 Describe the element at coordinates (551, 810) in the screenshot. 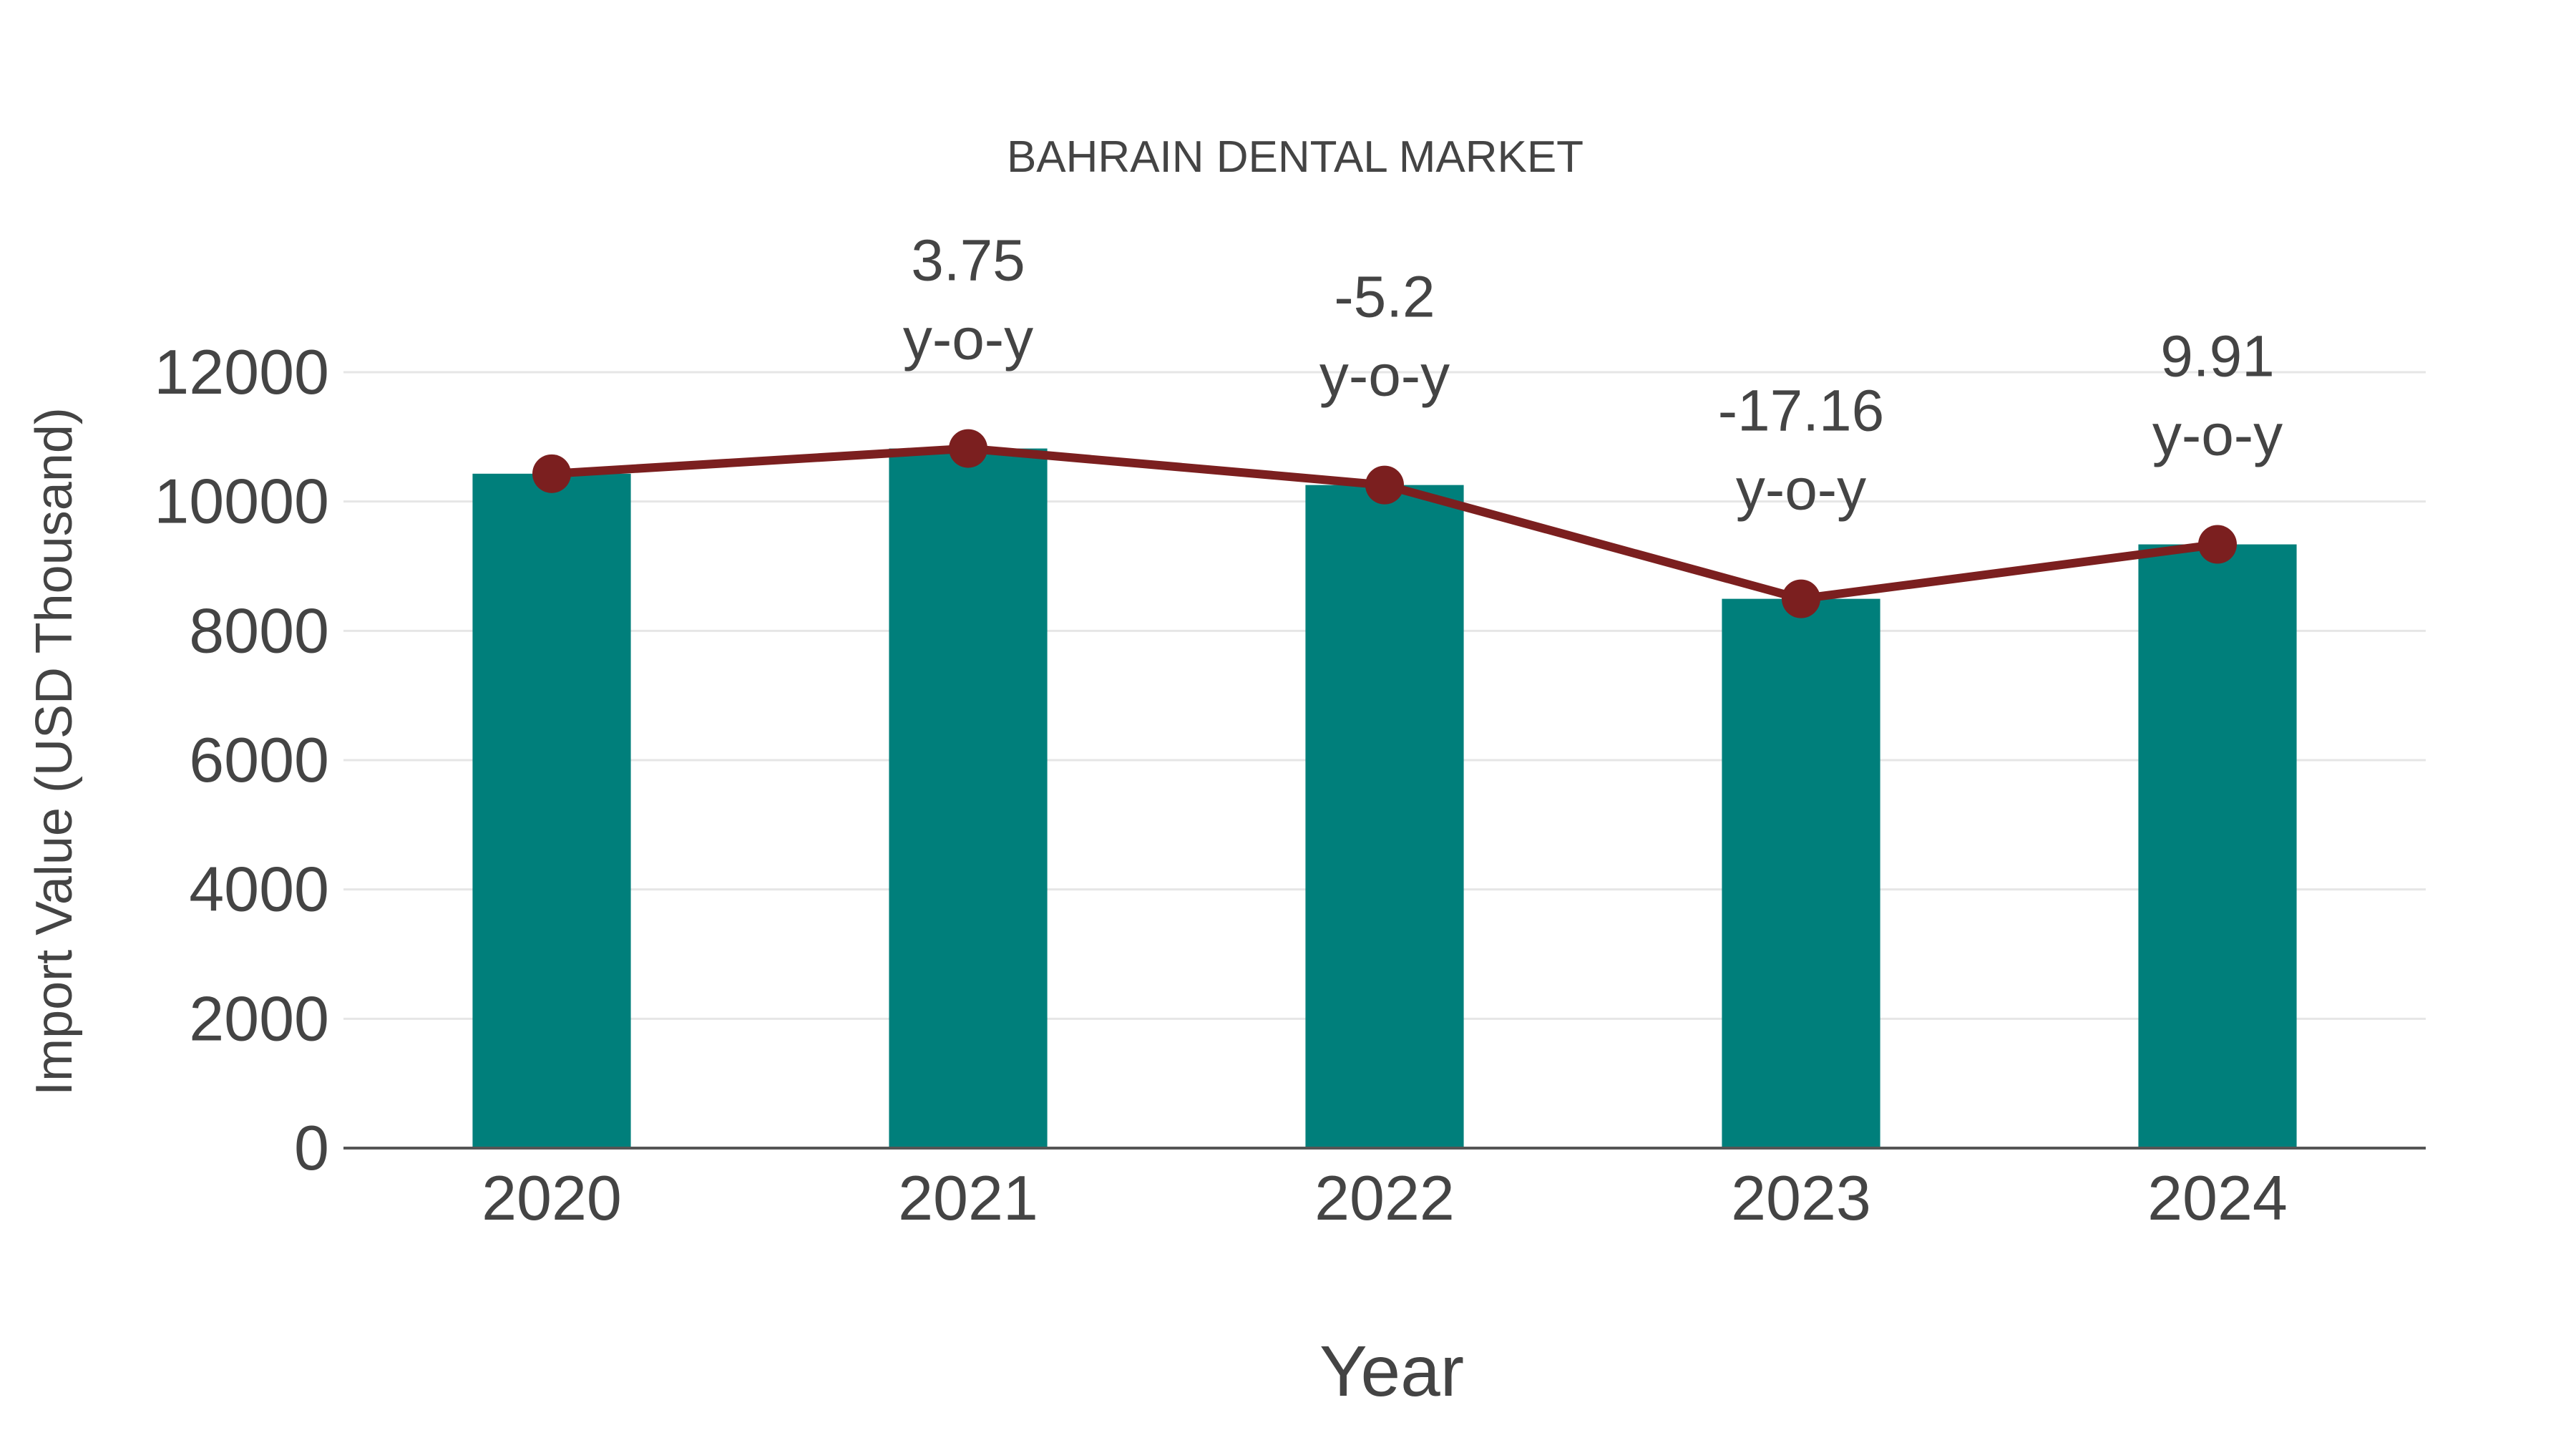

I see `bar-2020` at that location.